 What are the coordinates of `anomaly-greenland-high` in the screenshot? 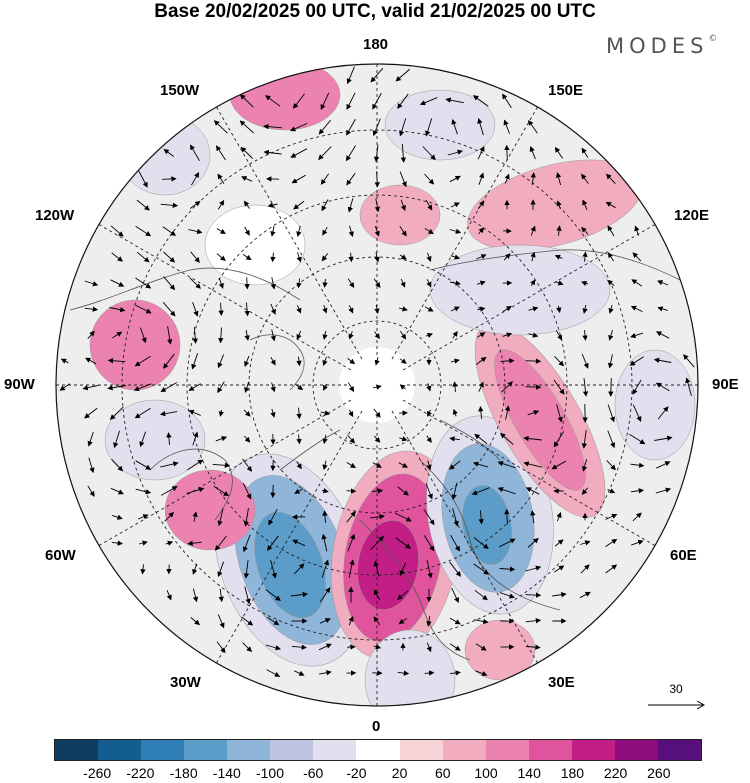 It's located at (210, 510).